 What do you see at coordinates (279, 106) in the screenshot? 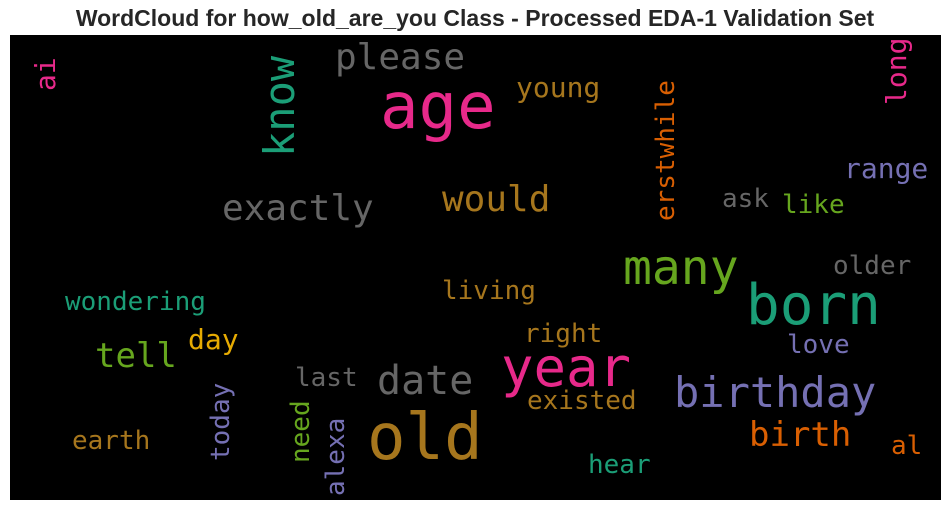
I see `word-know: know` at bounding box center [279, 106].